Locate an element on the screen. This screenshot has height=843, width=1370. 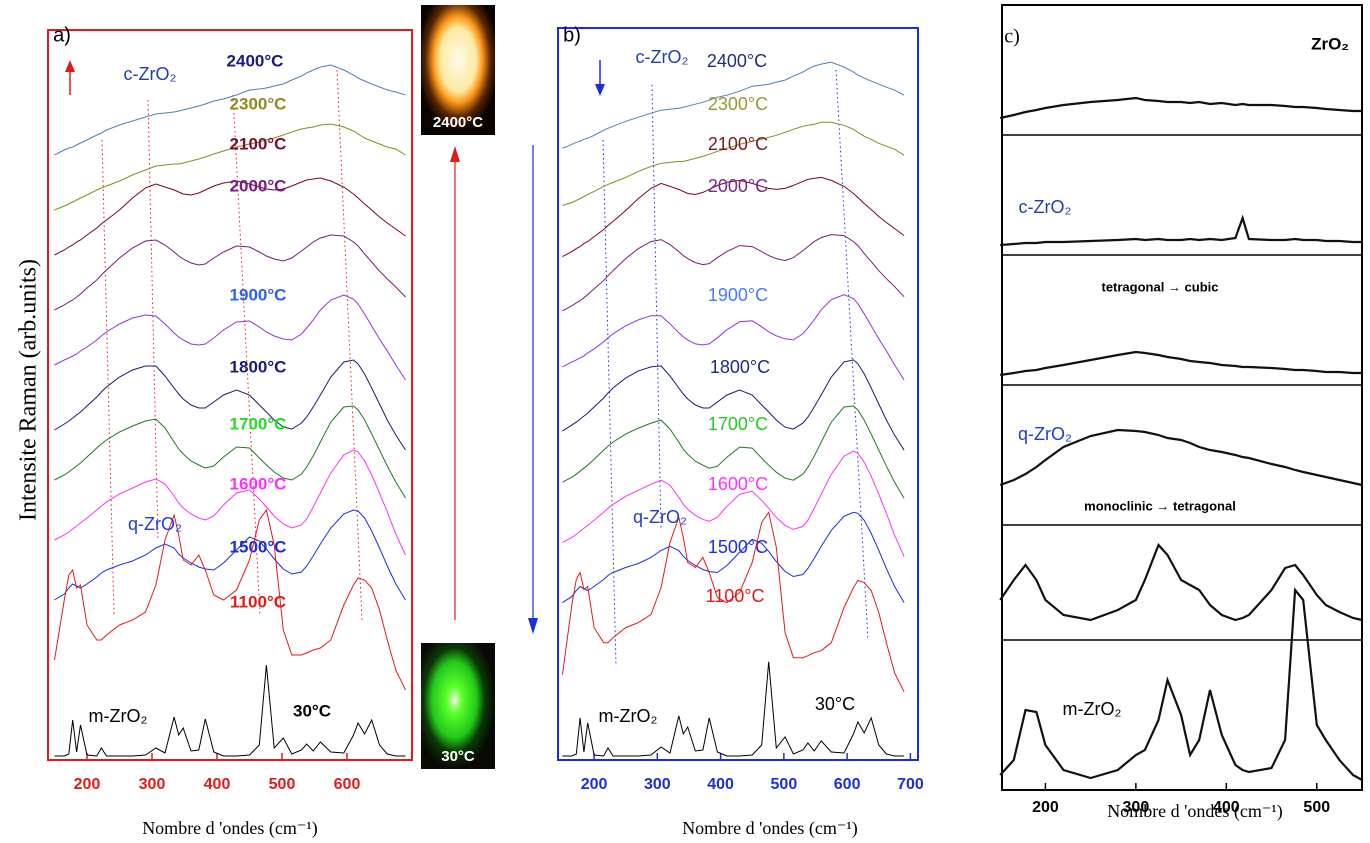
photo-cold: 30°C is located at coordinates (458, 706).